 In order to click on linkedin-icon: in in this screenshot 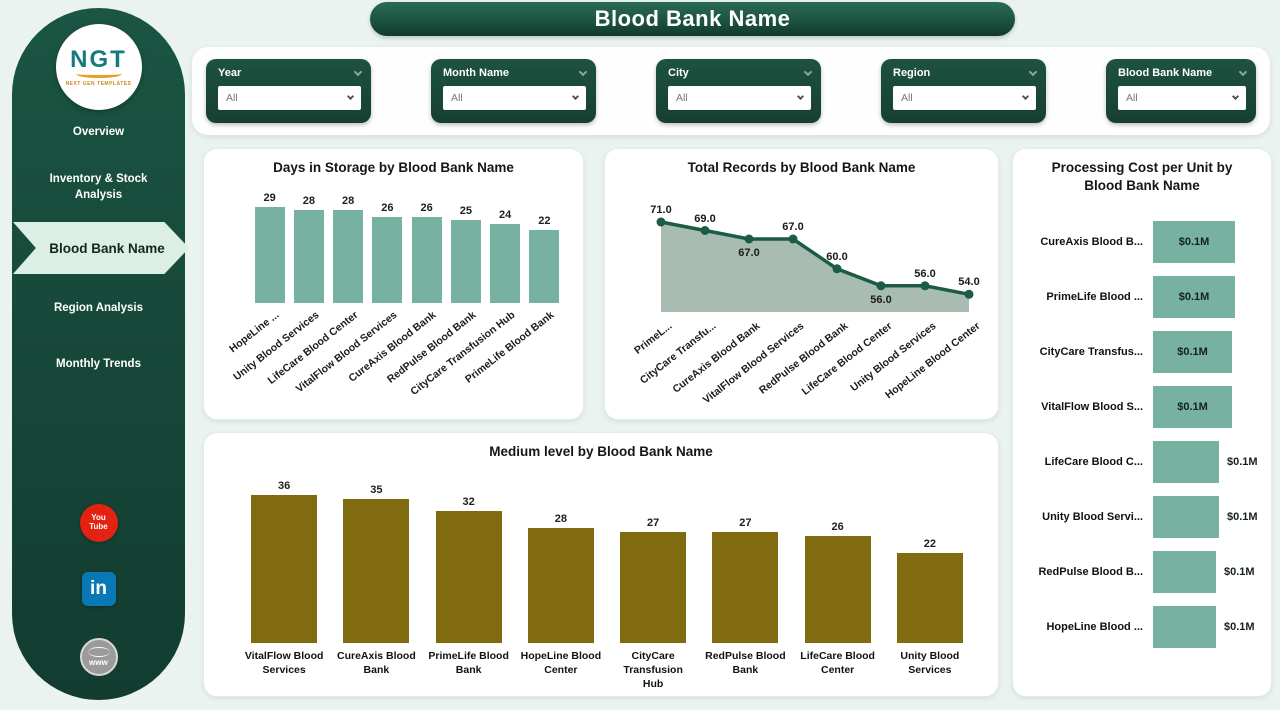, I will do `click(98, 589)`.